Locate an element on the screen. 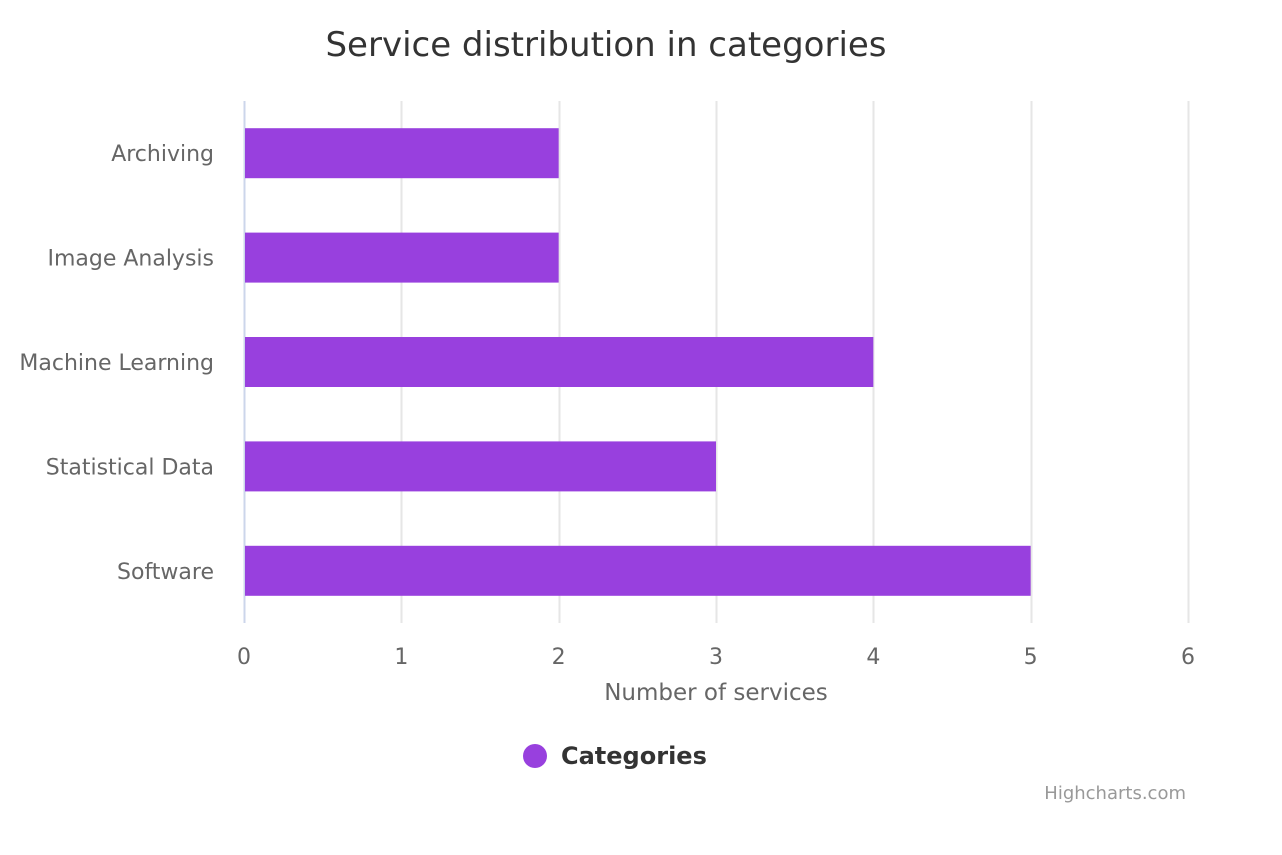  x-axis-title: Number of services is located at coordinates (716, 693).